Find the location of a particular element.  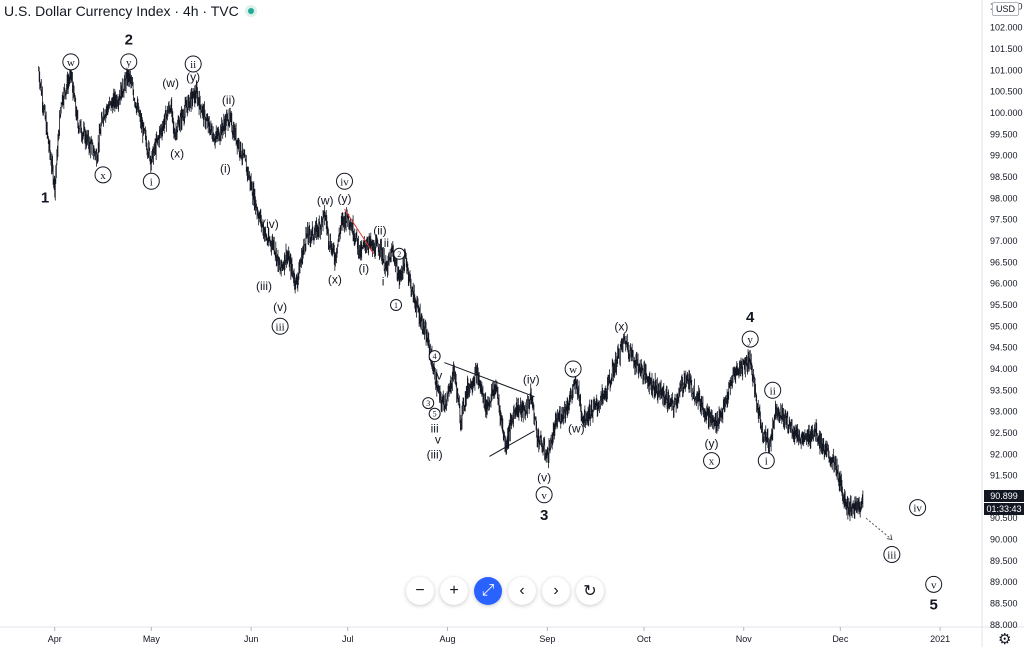

reset-zoom-button: ⤢ is located at coordinates (488, 591).